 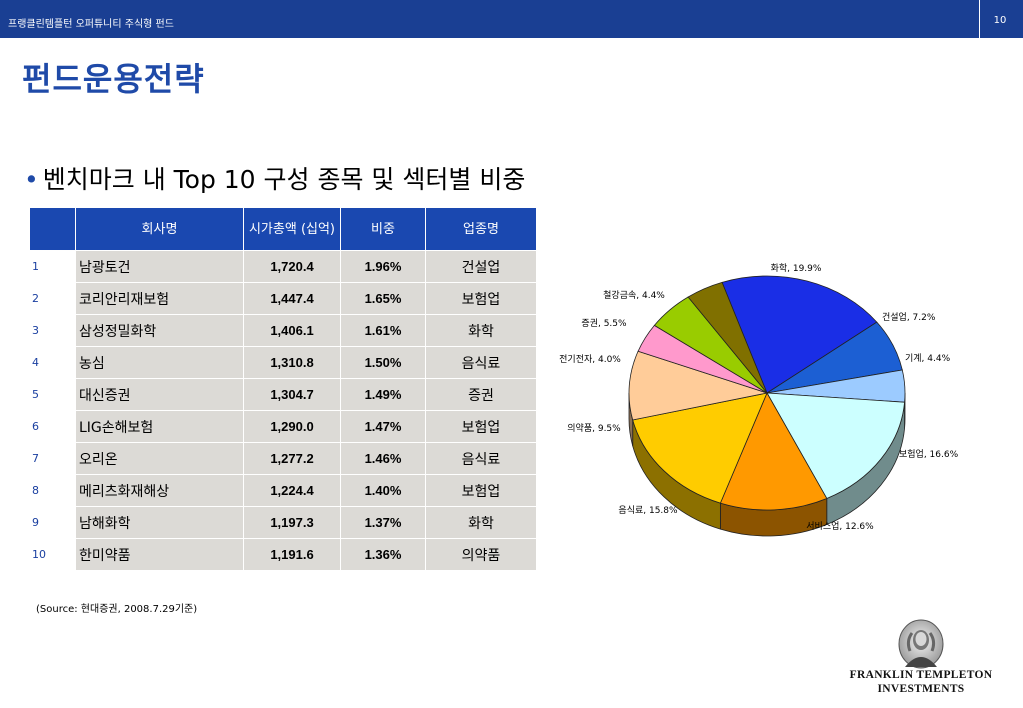 What do you see at coordinates (292, 554) in the screenshot?
I see `market-cap: 1,191.6` at bounding box center [292, 554].